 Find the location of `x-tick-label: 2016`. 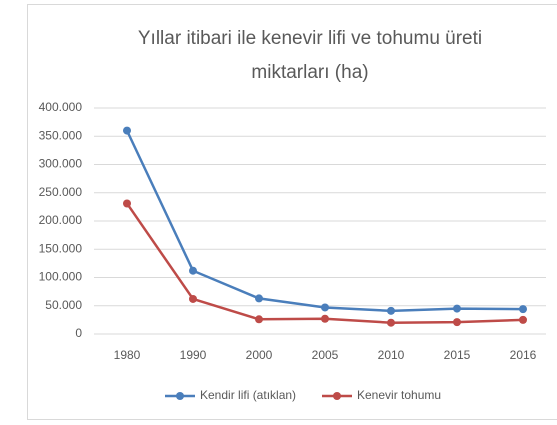

x-tick-label: 2016 is located at coordinates (523, 355).